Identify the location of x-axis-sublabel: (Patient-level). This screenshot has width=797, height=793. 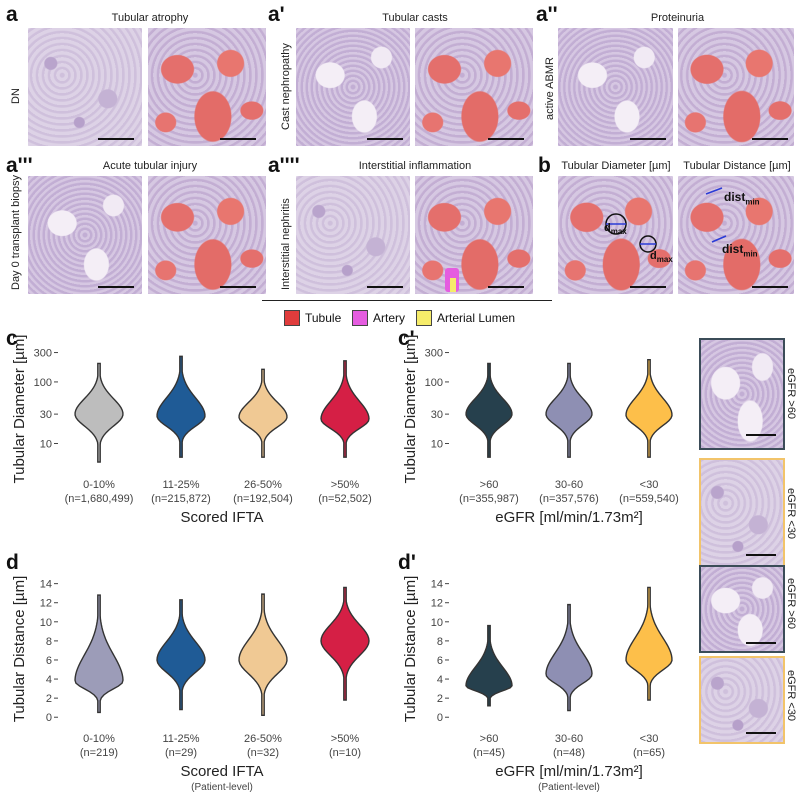
(569, 787).